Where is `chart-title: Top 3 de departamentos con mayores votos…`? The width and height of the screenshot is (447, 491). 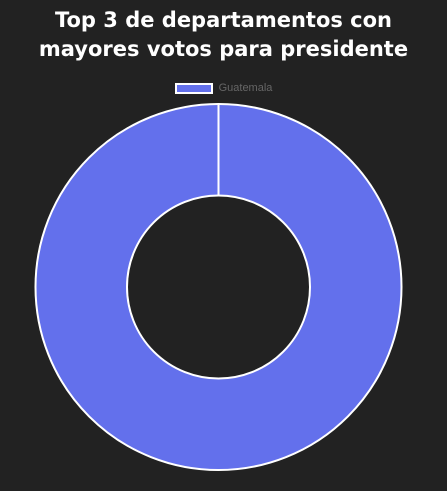 chart-title: Top 3 de departamentos con mayores votos… is located at coordinates (223, 35).